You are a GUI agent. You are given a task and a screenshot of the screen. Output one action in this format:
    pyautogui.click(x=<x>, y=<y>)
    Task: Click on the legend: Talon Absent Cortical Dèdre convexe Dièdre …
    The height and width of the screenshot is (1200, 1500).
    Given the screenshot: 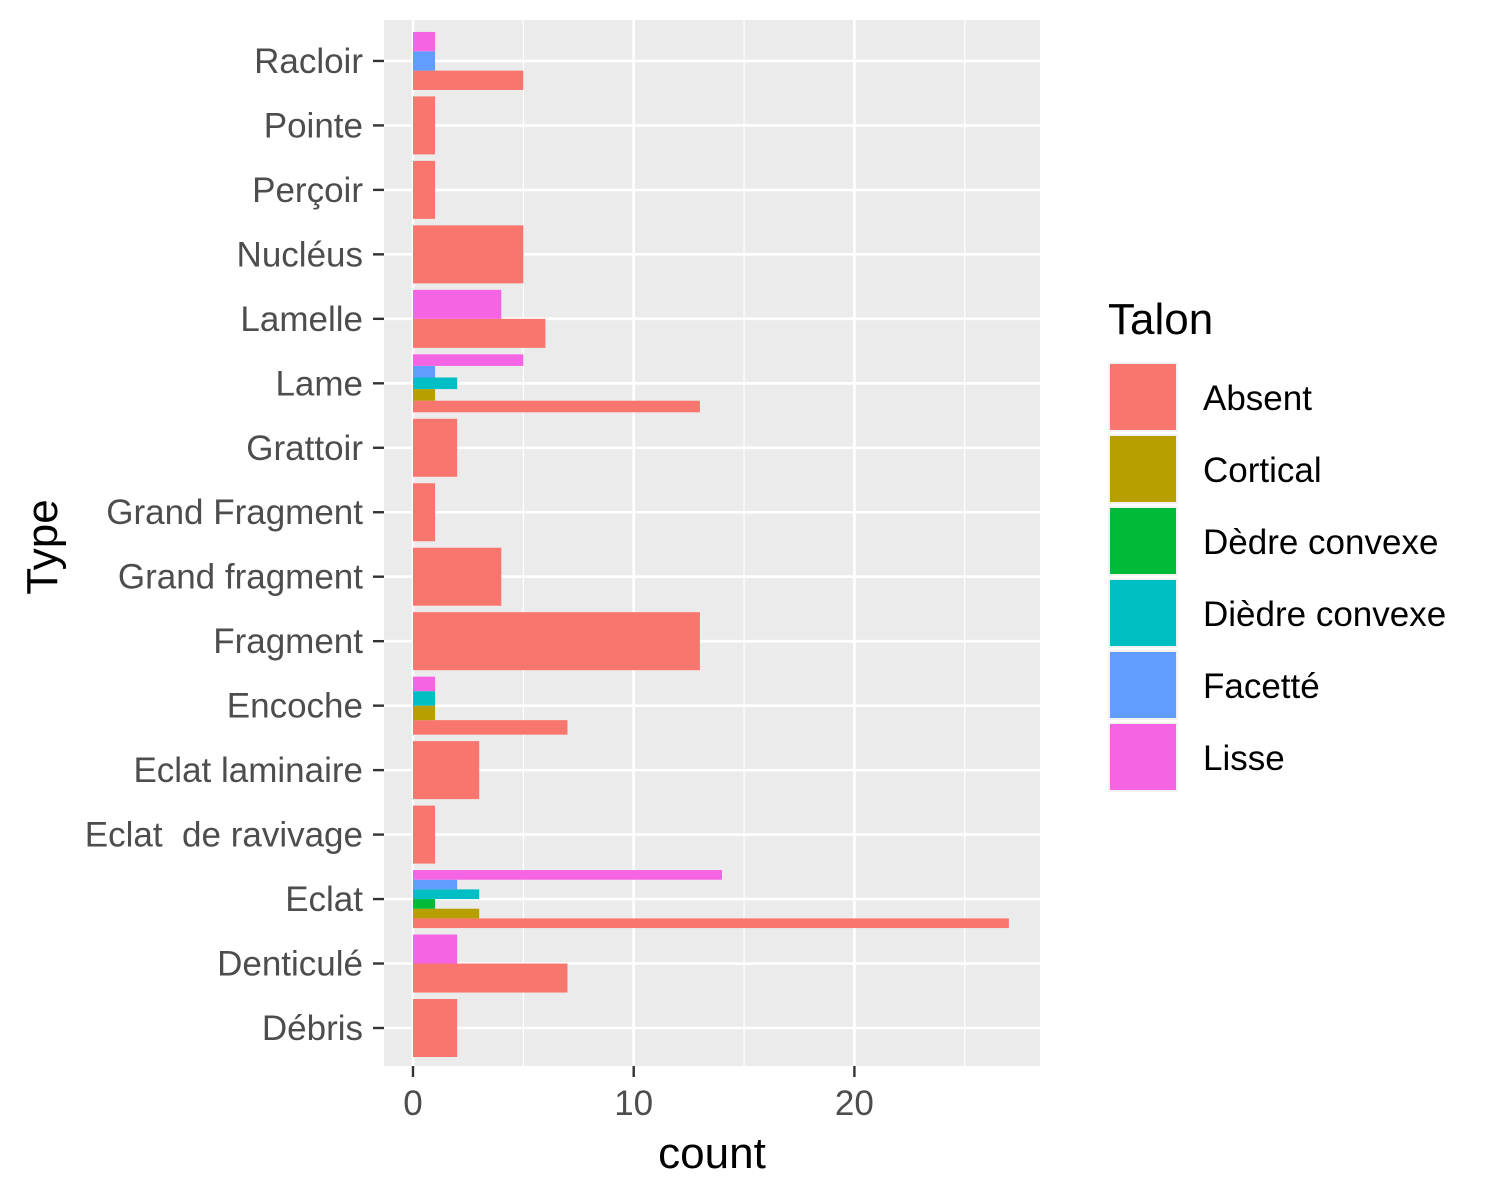 What is the action you would take?
    pyautogui.click(x=1277, y=543)
    